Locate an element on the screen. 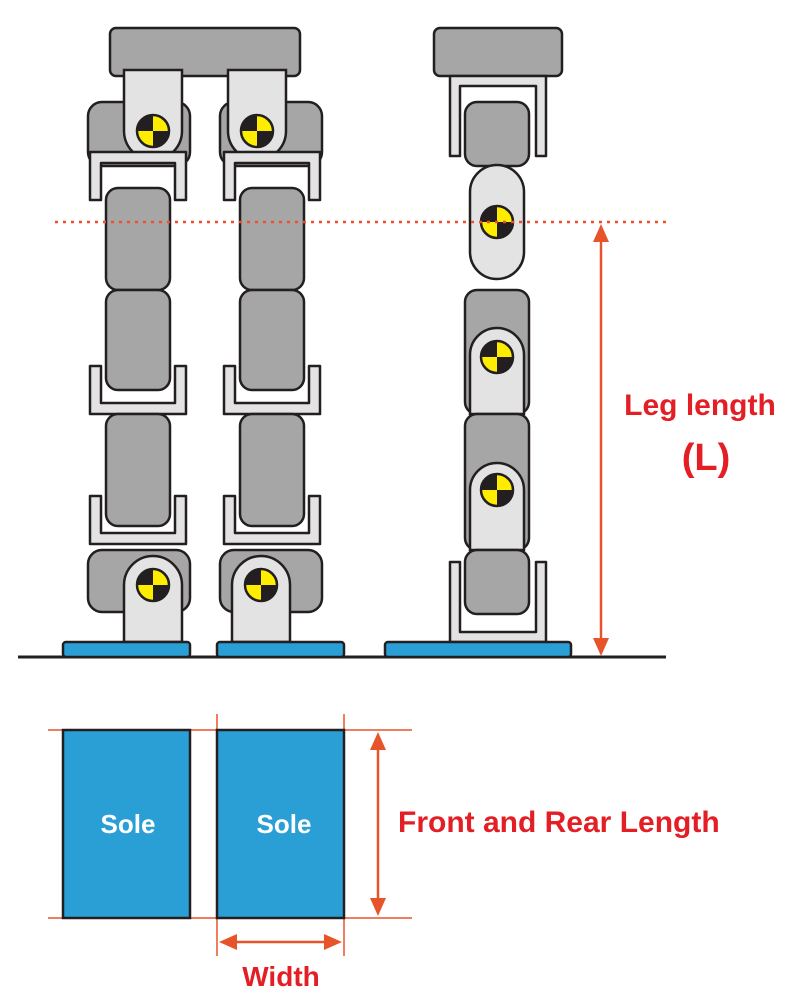  sole-left is located at coordinates (126, 824).